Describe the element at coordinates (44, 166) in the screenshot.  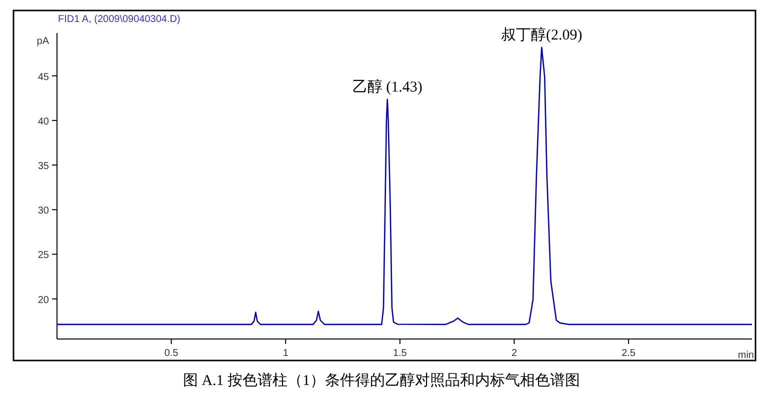
I see `y-tick-label: 35` at that location.